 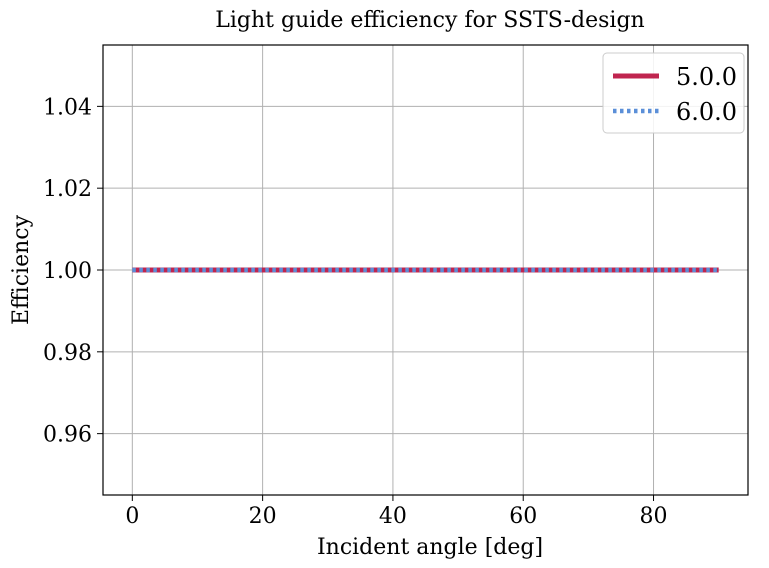 What do you see at coordinates (67, 271) in the screenshot?
I see `y-tick-label: 1.00` at bounding box center [67, 271].